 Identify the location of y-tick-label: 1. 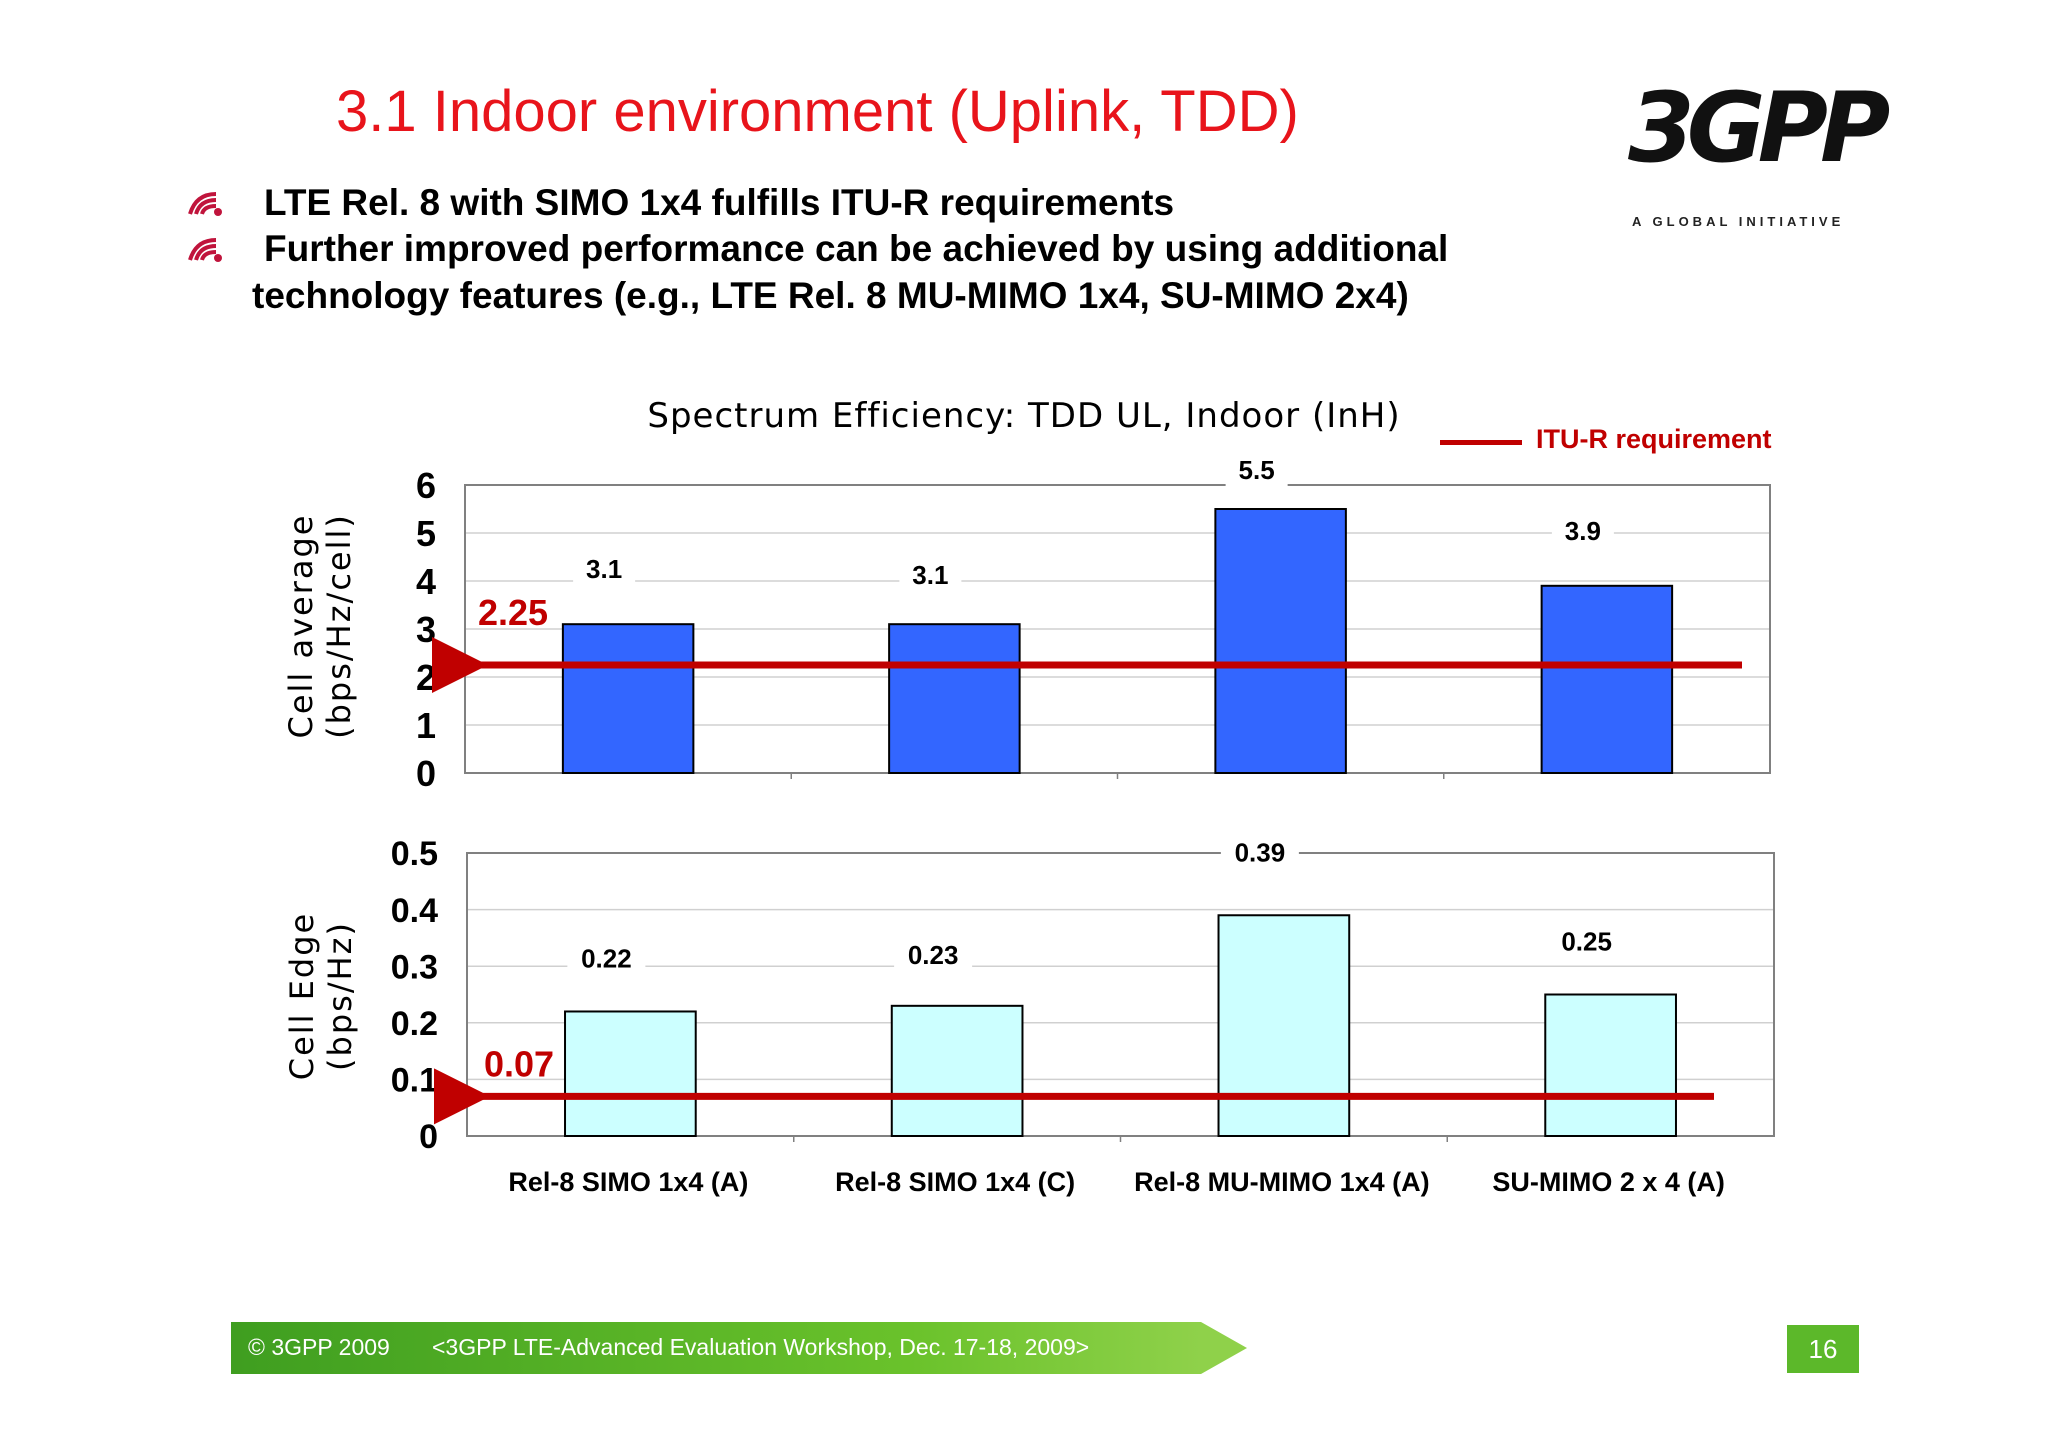
(426, 725).